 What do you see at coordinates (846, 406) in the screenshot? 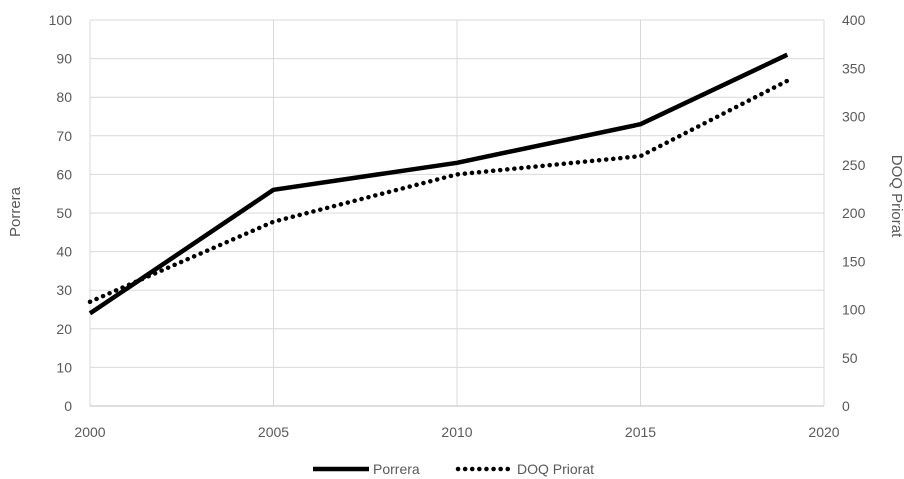
I see `y2-tick-label: 0` at bounding box center [846, 406].